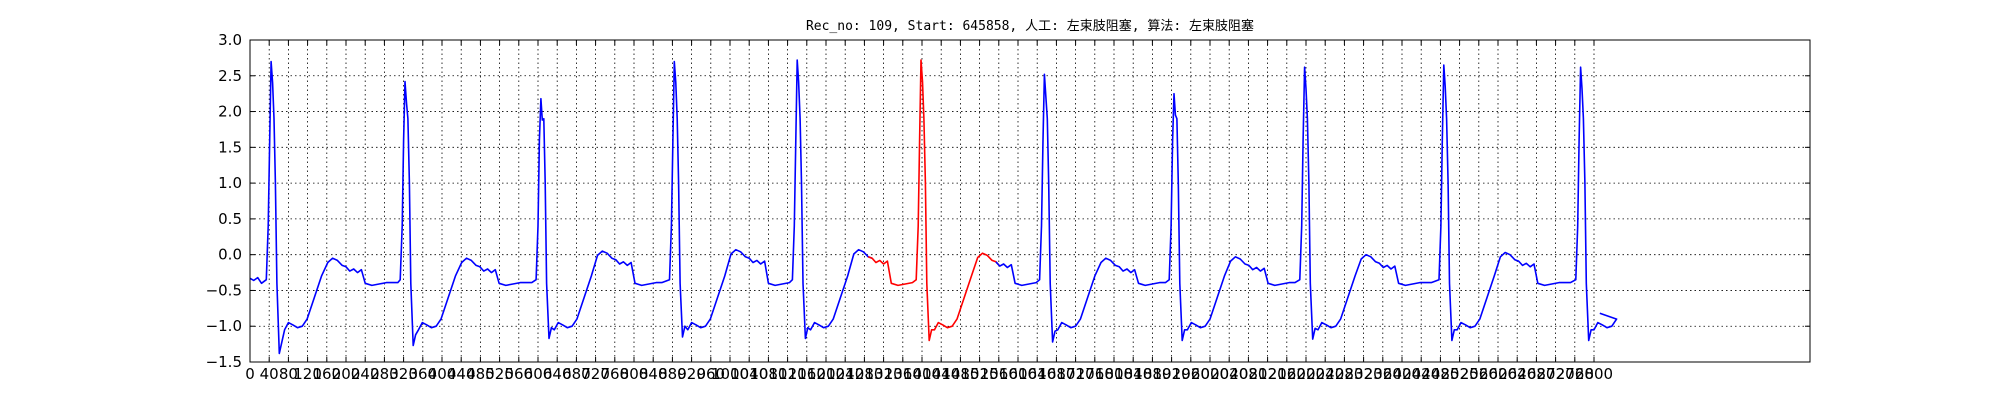 This screenshot has height=400, width=2000. What do you see at coordinates (1402, 374) in the screenshot?
I see `x-tick-label: 2400` at bounding box center [1402, 374].